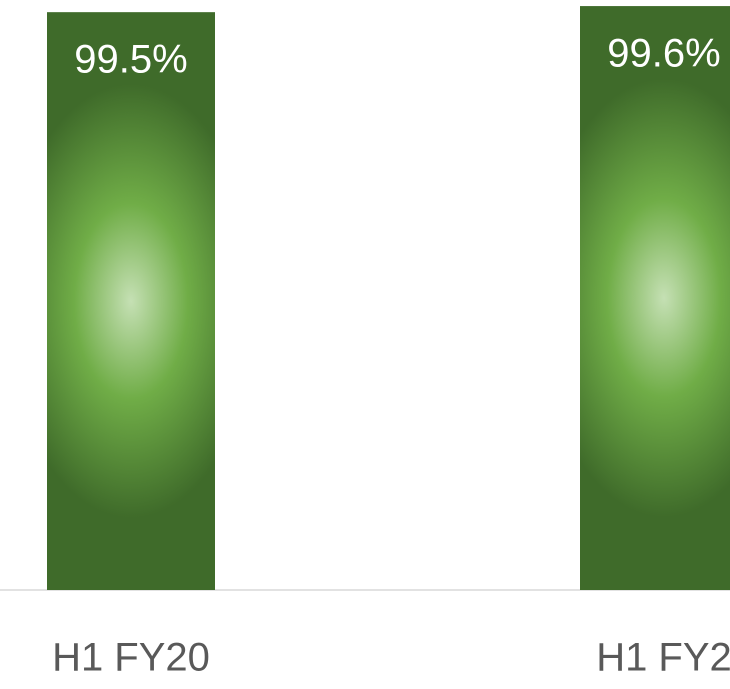 The image size is (730, 689). What do you see at coordinates (663, 658) in the screenshot?
I see `x-tick-label: H1 FY2` at bounding box center [663, 658].